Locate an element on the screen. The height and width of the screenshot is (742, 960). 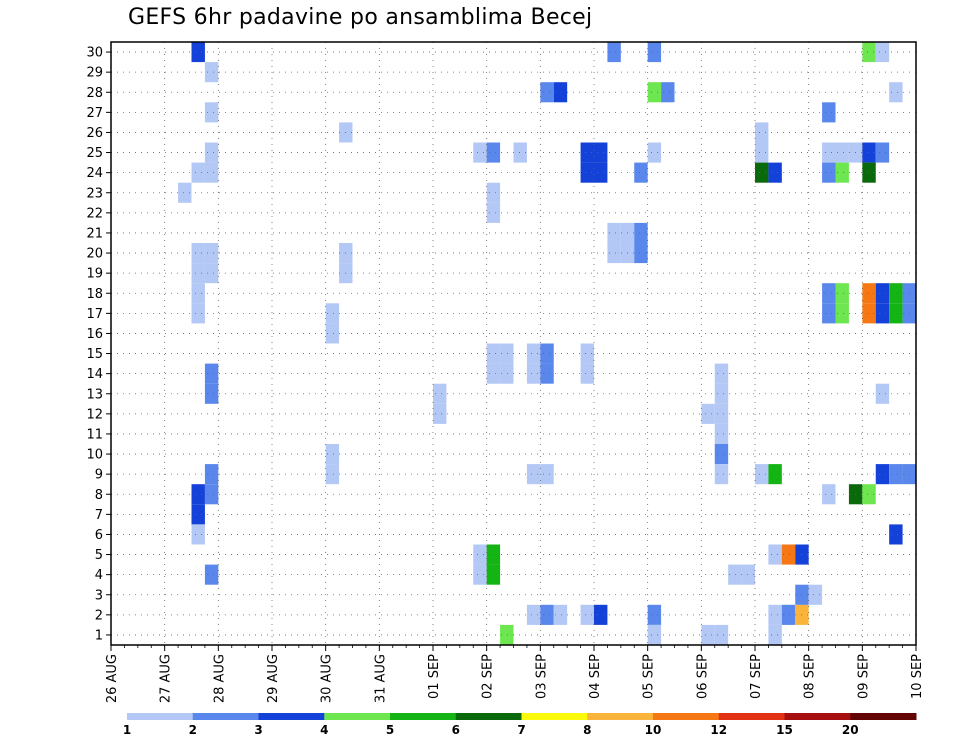
y-tick-label: 28 is located at coordinates (94, 93).